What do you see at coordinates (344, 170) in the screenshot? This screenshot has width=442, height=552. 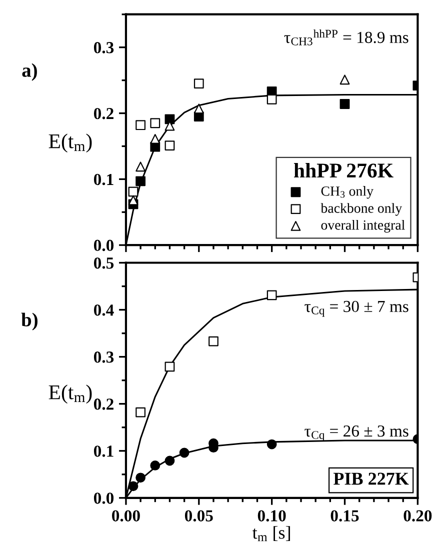 I see `legend-title: hhPP 276K` at bounding box center [344, 170].